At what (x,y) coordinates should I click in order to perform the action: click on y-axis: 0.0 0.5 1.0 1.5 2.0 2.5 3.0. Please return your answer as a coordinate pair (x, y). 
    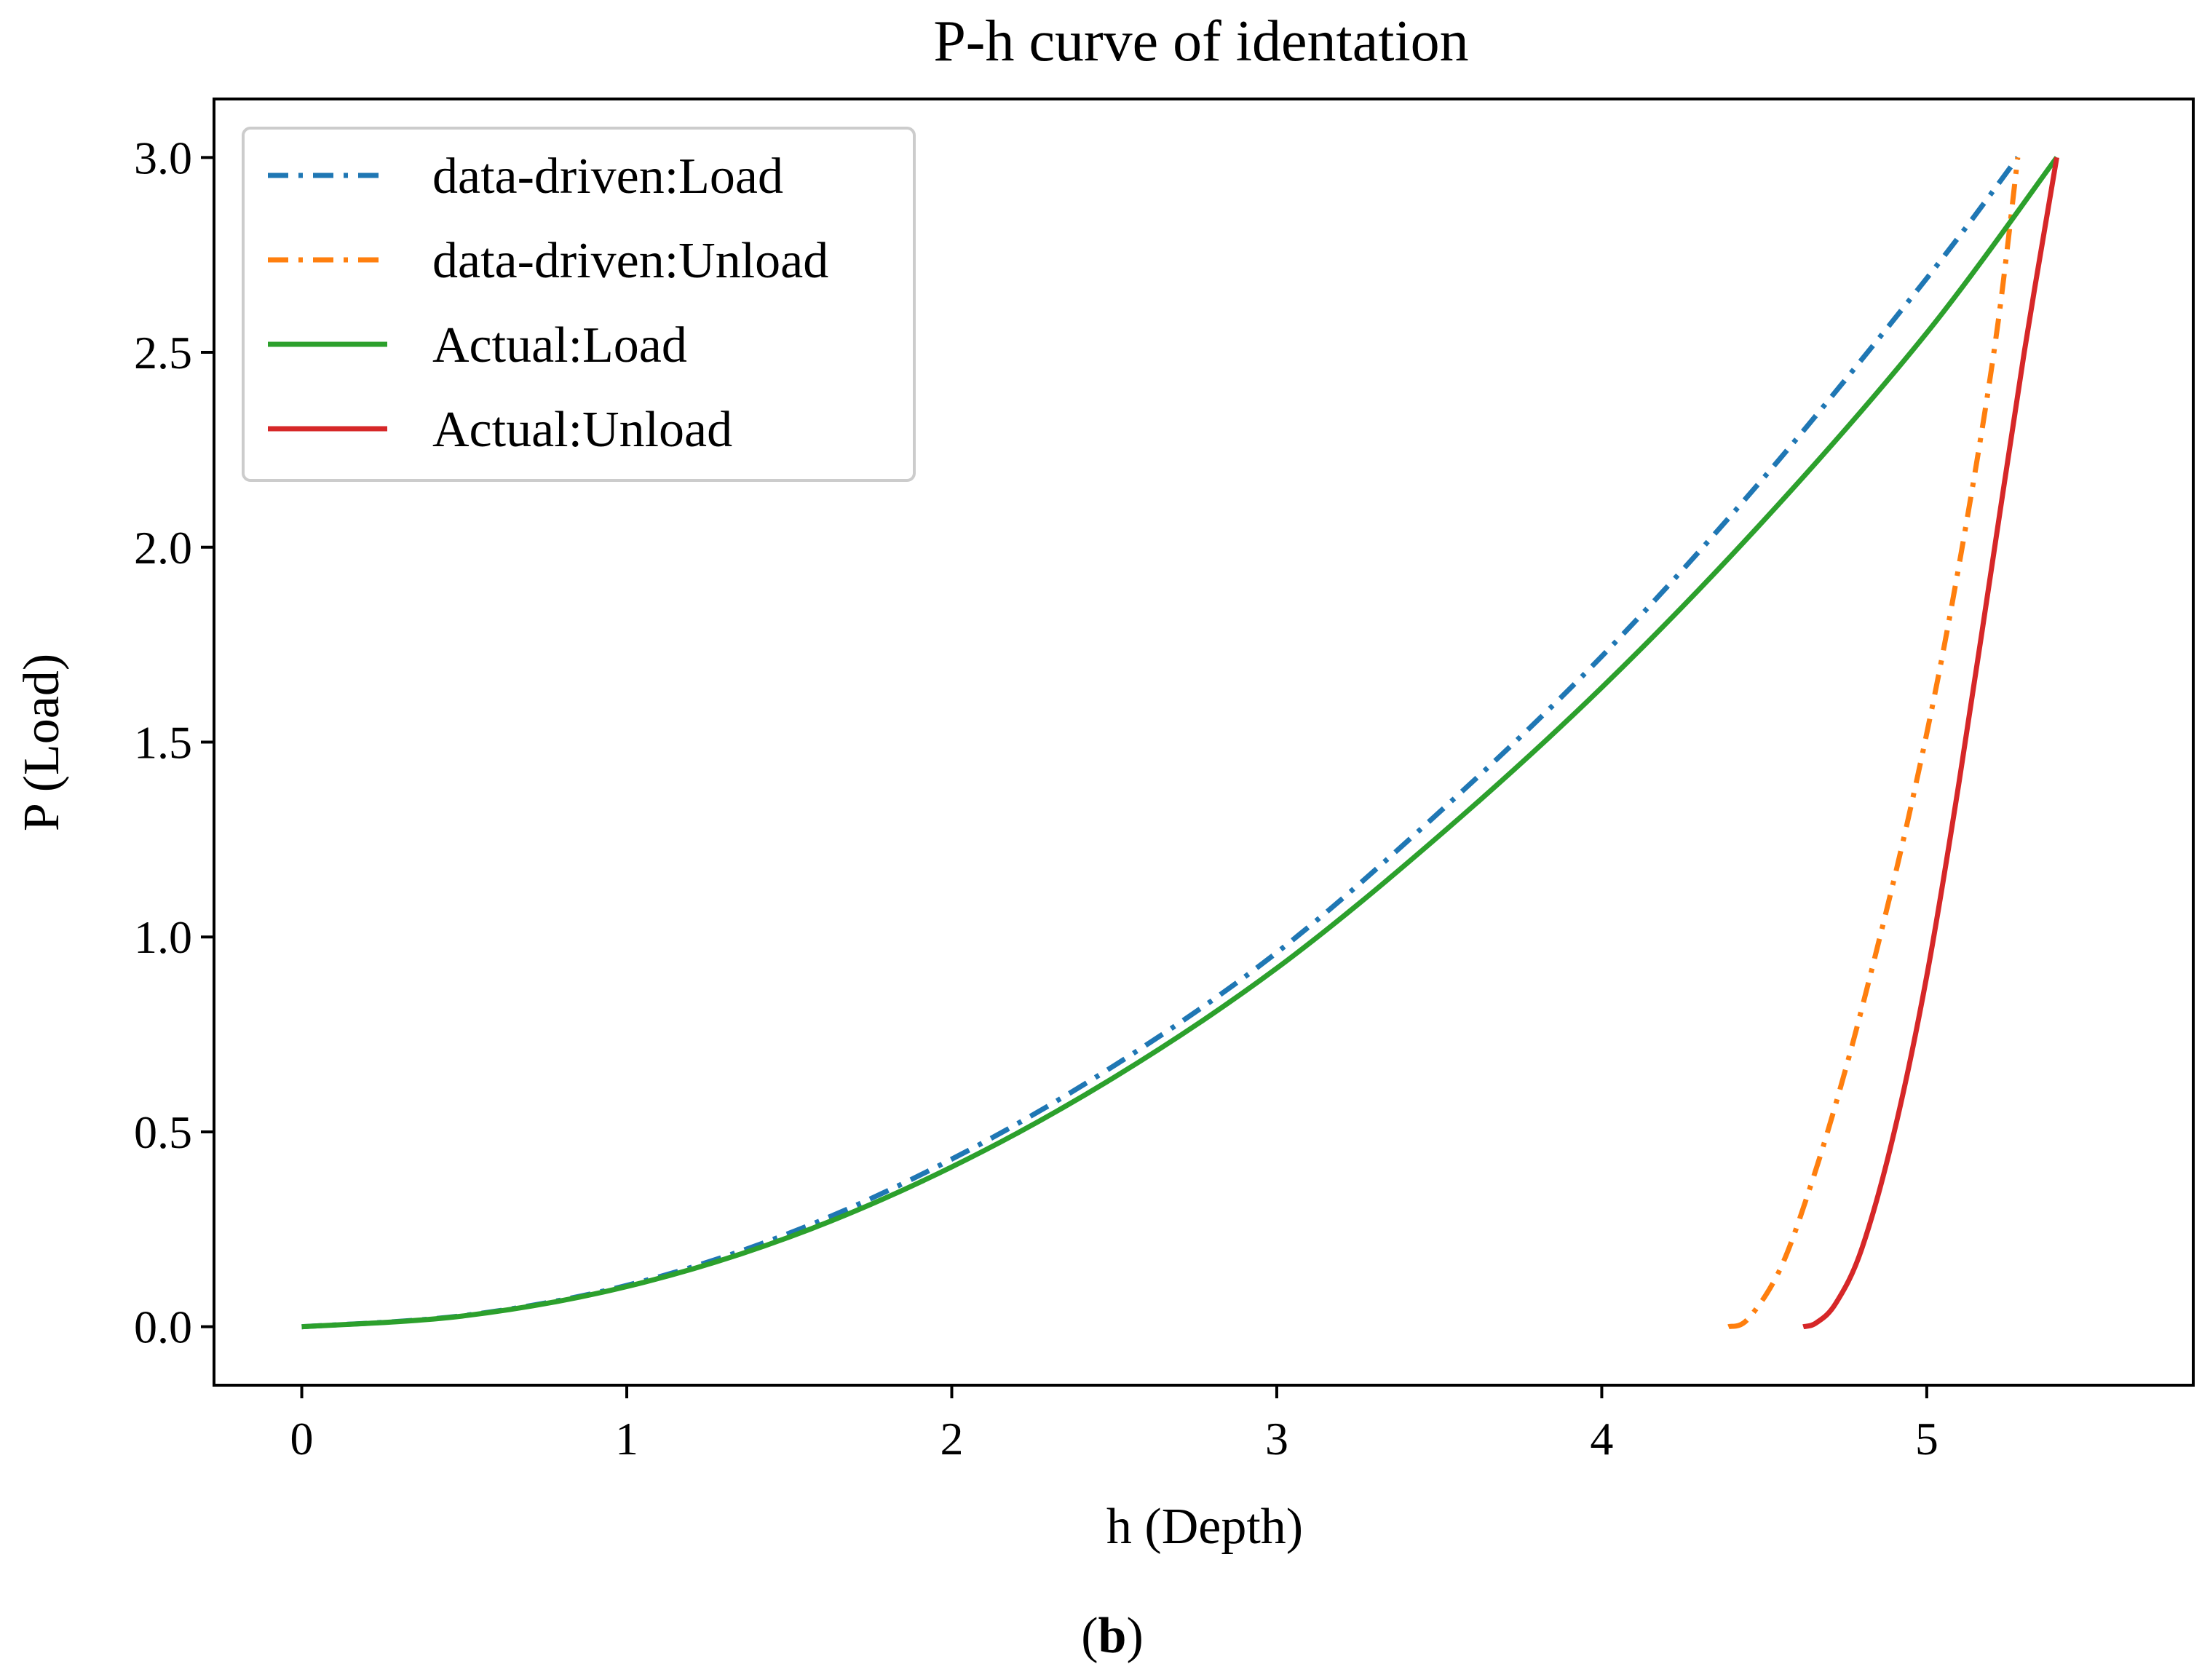
    Looking at the image, I should click on (174, 742).